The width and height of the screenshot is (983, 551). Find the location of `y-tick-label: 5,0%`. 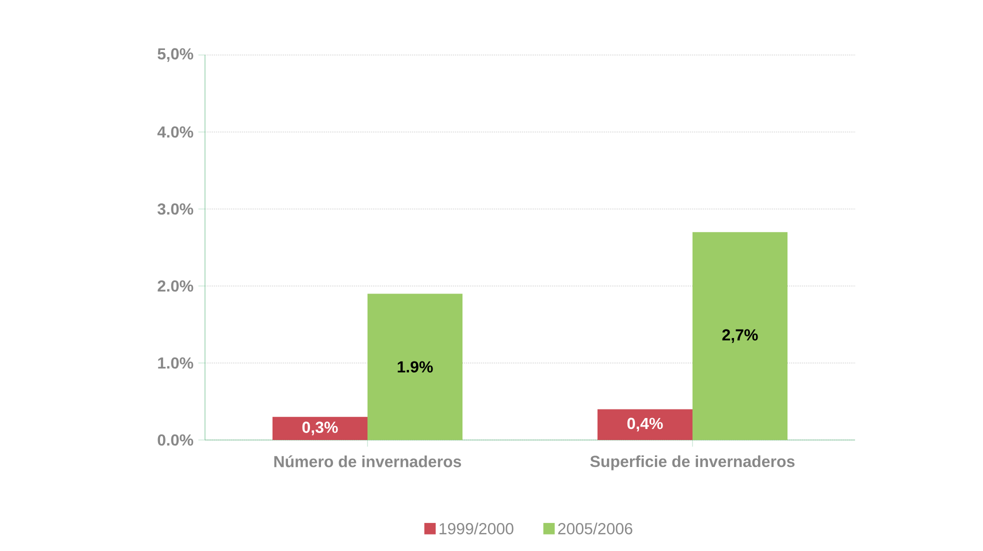

y-tick-label: 5,0% is located at coordinates (176, 55).